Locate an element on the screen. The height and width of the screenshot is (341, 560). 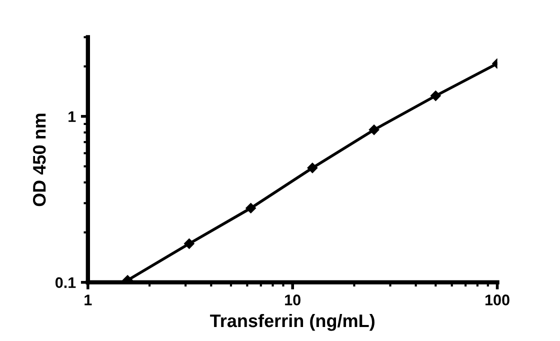
x-axis-title: Transferrin (ng/mL) is located at coordinates (292, 322).